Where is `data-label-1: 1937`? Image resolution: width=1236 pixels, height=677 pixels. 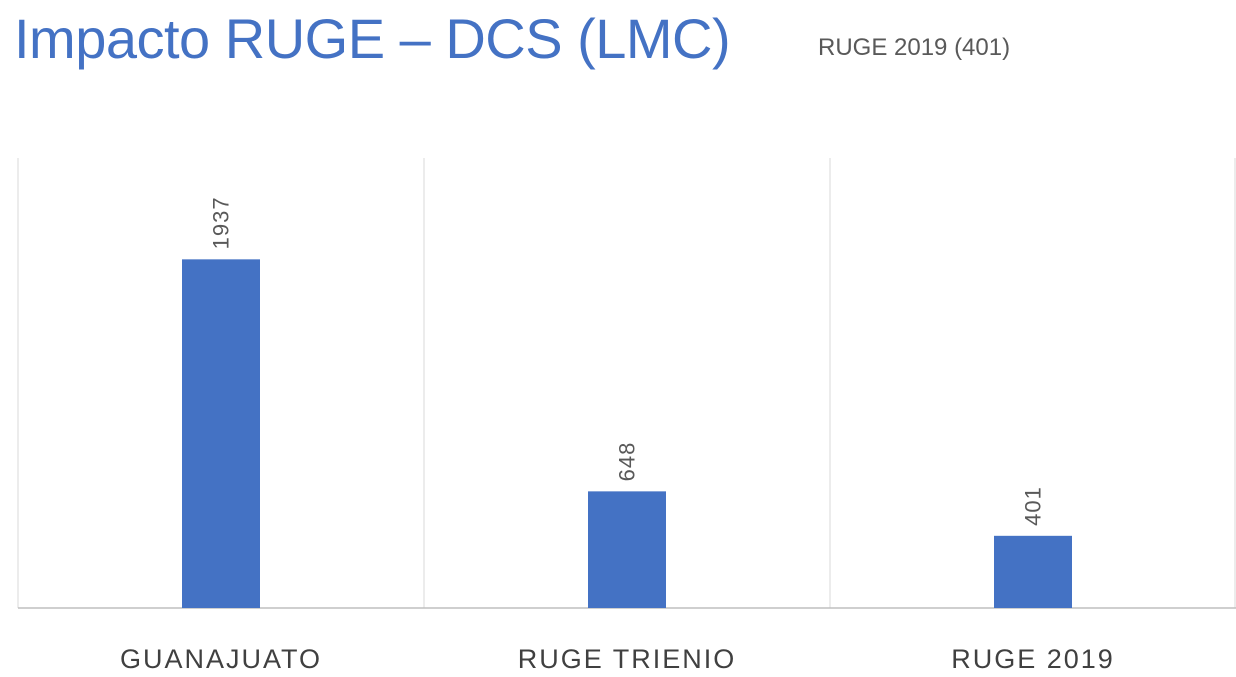
data-label-1: 1937 is located at coordinates (221, 222).